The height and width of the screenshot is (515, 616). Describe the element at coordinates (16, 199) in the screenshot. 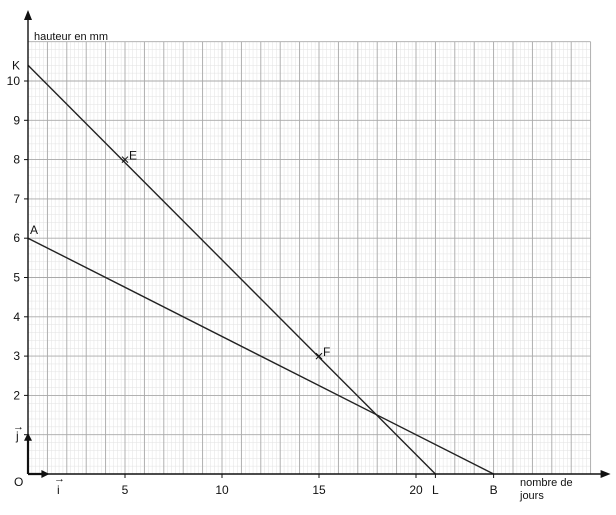

I see `y-tick-label: 7` at that location.